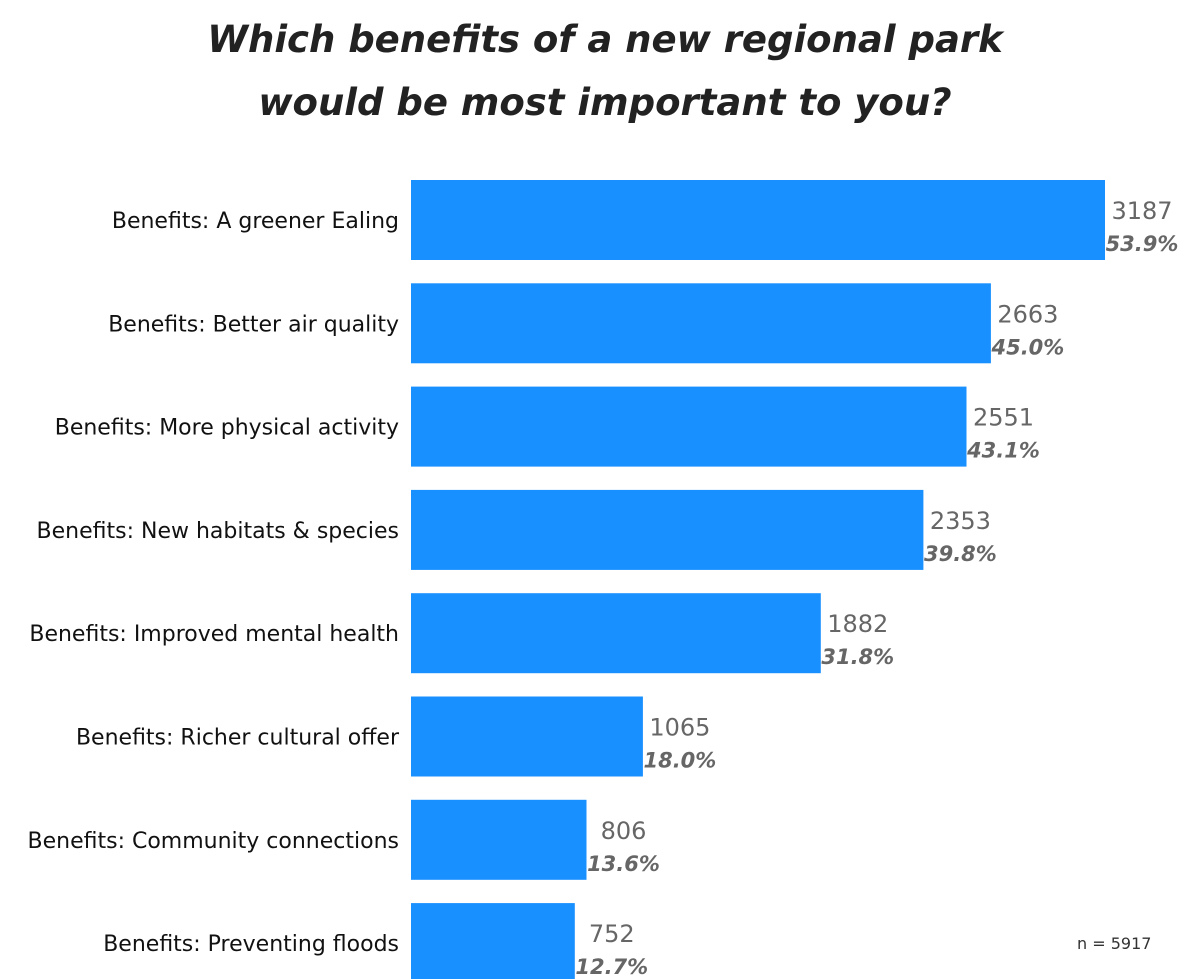 The height and width of the screenshot is (979, 1187). Describe the element at coordinates (213, 841) in the screenshot. I see `category-label: Benefits: Community connections` at that location.